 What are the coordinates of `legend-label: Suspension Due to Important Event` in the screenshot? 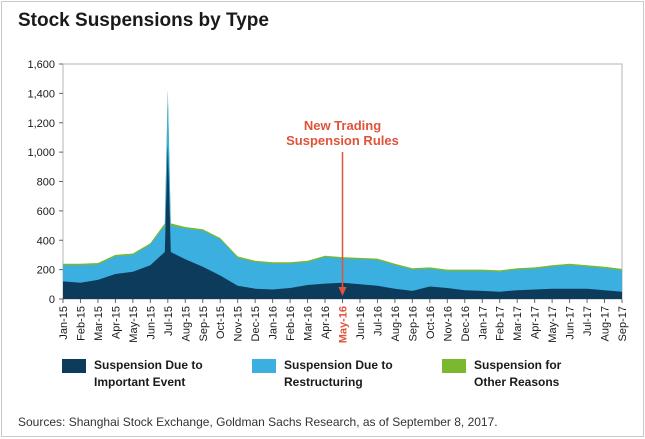 It's located at (148, 373).